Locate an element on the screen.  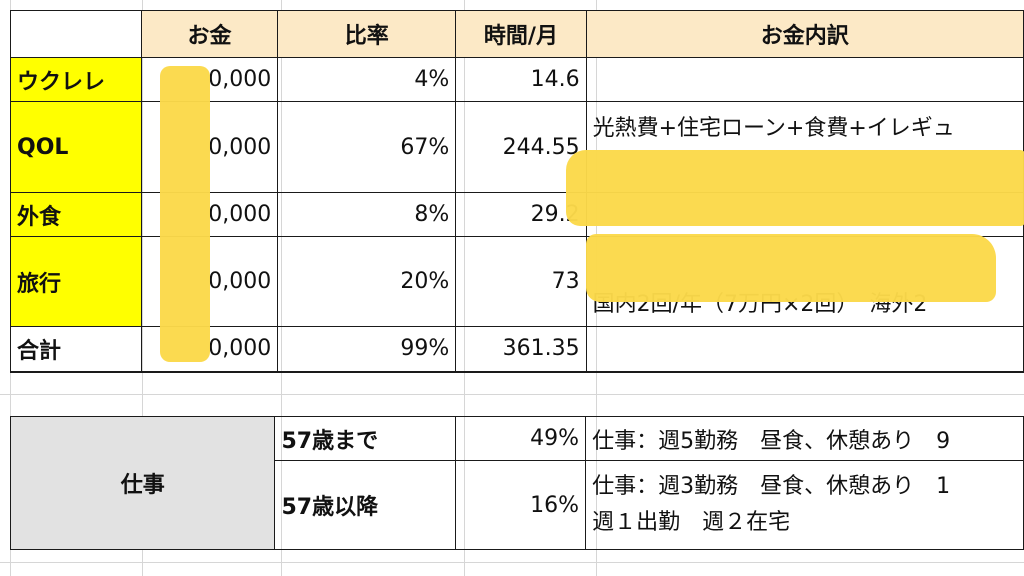
category-cell: 合計 is located at coordinates (76, 349).